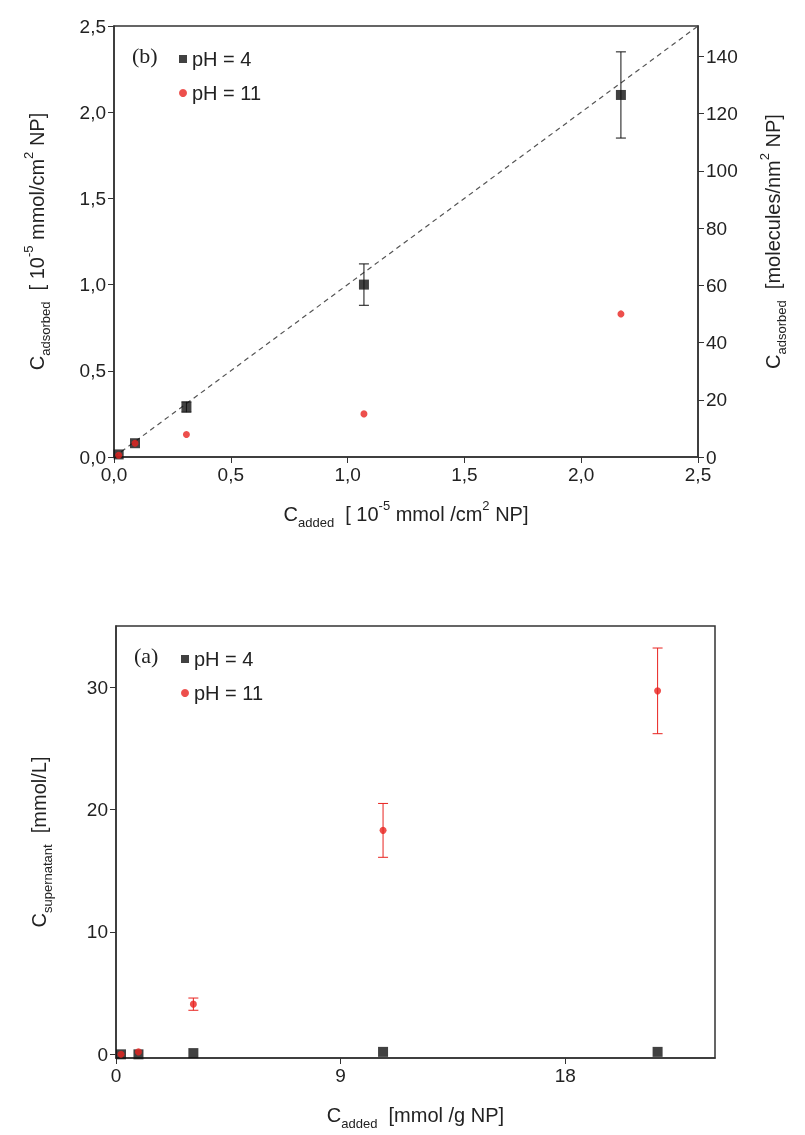 The image size is (805, 1135). I want to click on y-tick-label: 2,5, so click(92, 26).